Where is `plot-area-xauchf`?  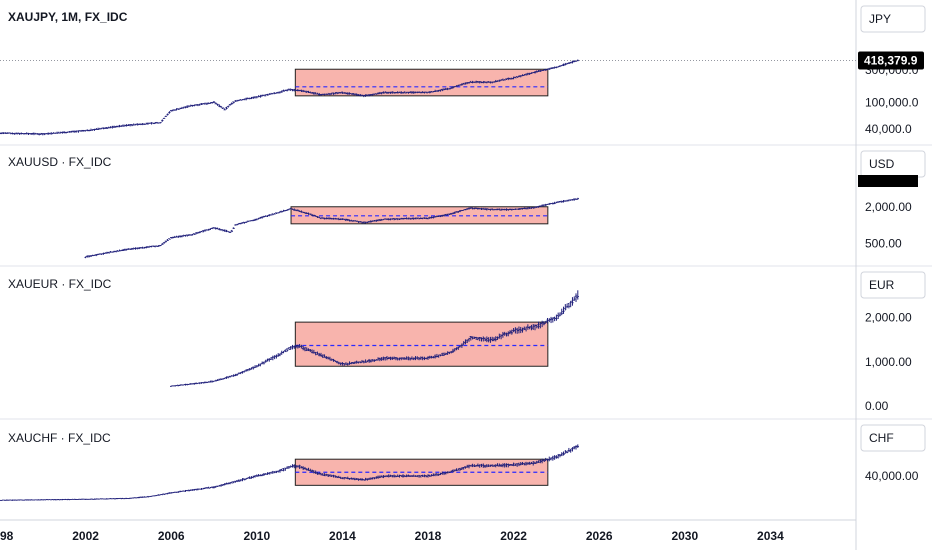
plot-area-xauchf is located at coordinates (289, 472).